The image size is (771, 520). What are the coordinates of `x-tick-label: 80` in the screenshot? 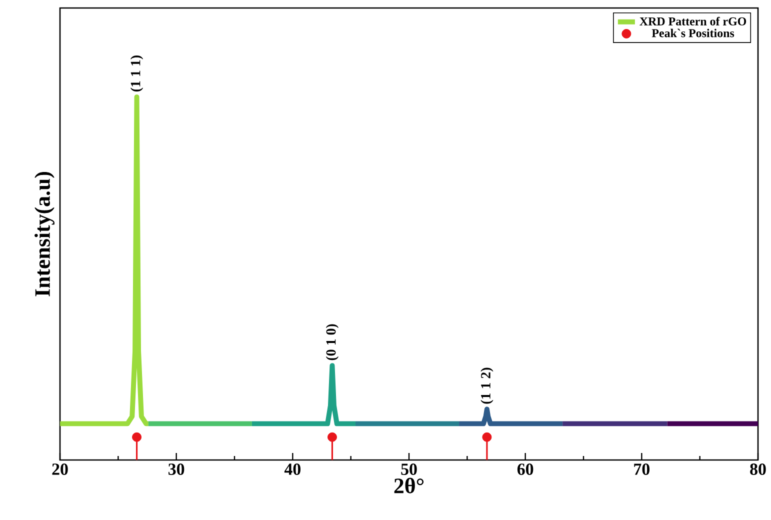 It's located at (758, 469).